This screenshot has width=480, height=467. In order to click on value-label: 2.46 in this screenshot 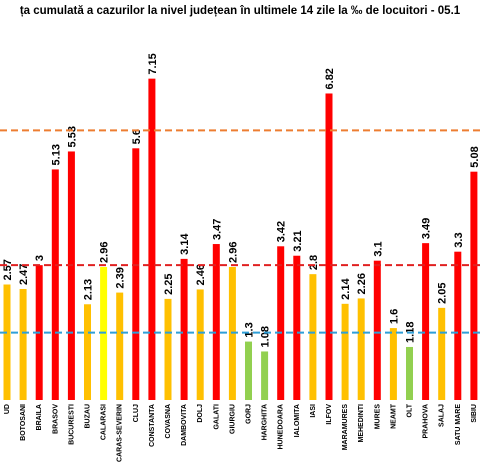, I will do `click(201, 274)`.